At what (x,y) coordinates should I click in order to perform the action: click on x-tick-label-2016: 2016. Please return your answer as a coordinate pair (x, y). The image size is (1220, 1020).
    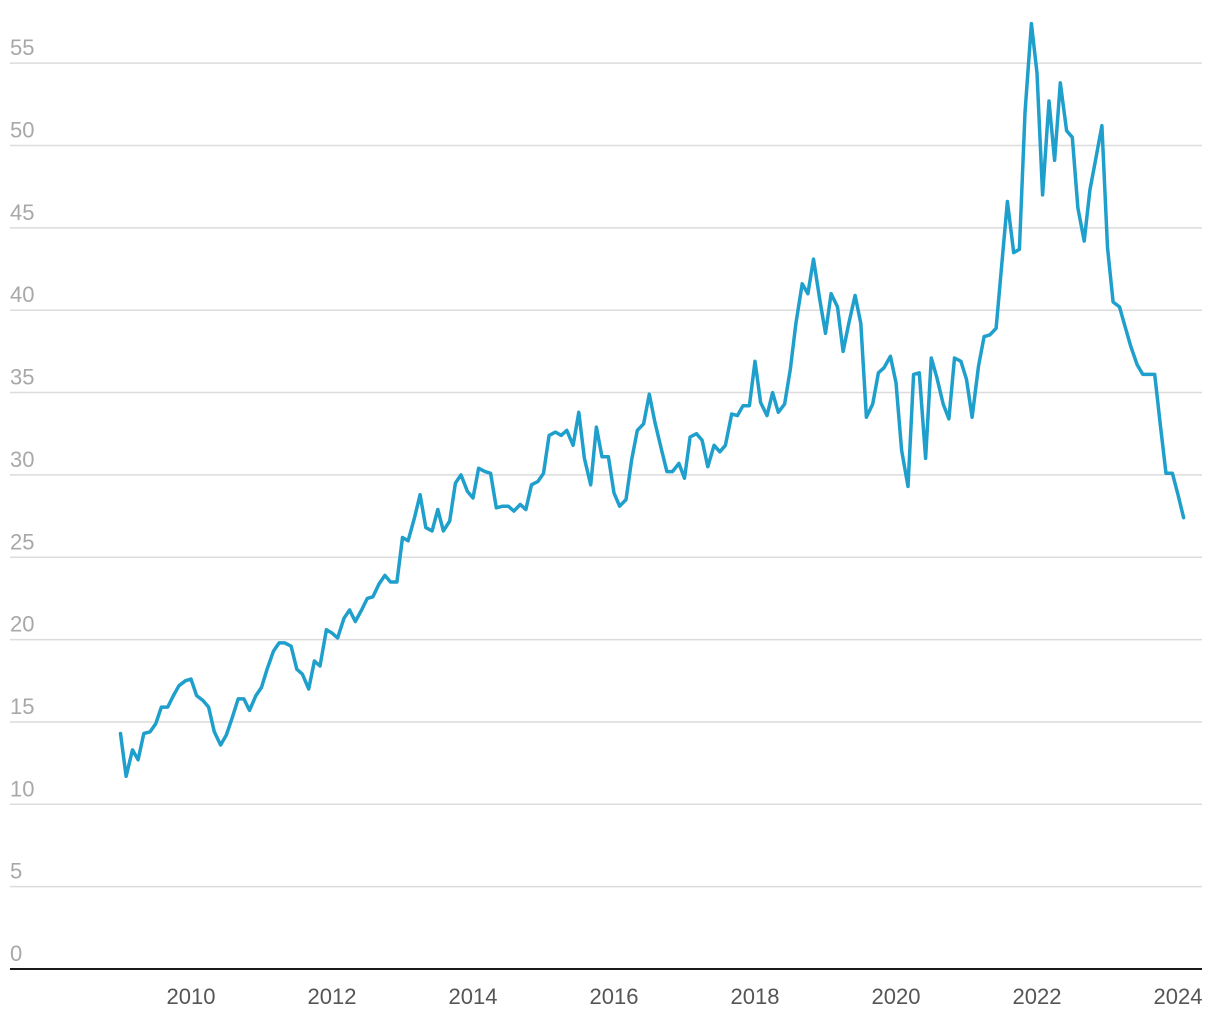
    Looking at the image, I should click on (614, 996).